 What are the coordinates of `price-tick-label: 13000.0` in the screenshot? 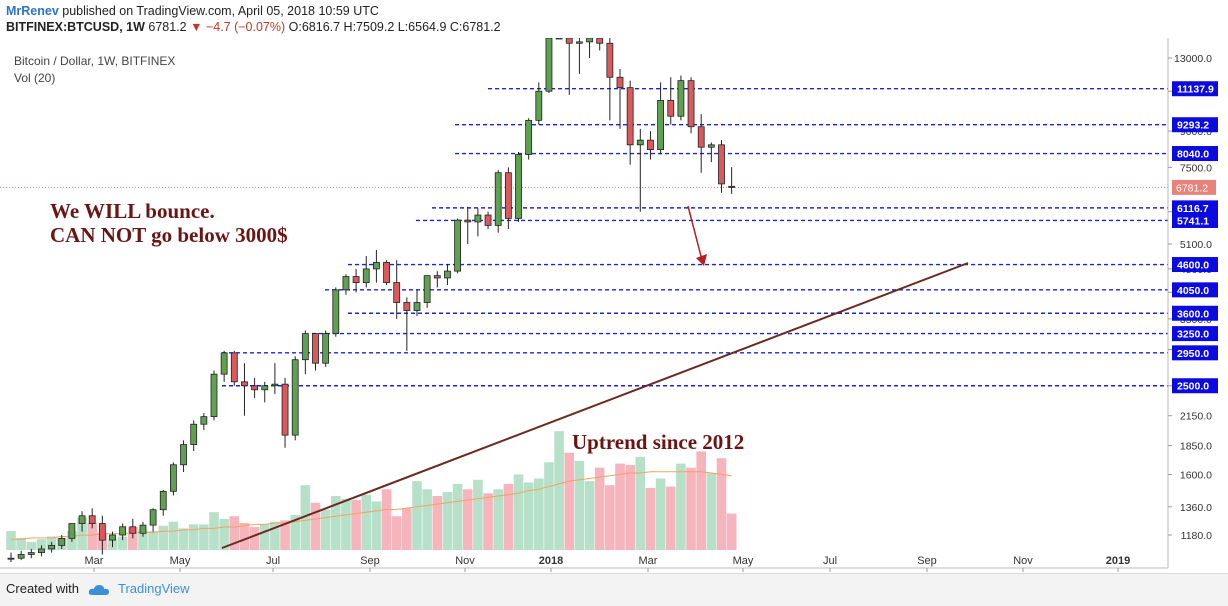 It's located at (1193, 59).